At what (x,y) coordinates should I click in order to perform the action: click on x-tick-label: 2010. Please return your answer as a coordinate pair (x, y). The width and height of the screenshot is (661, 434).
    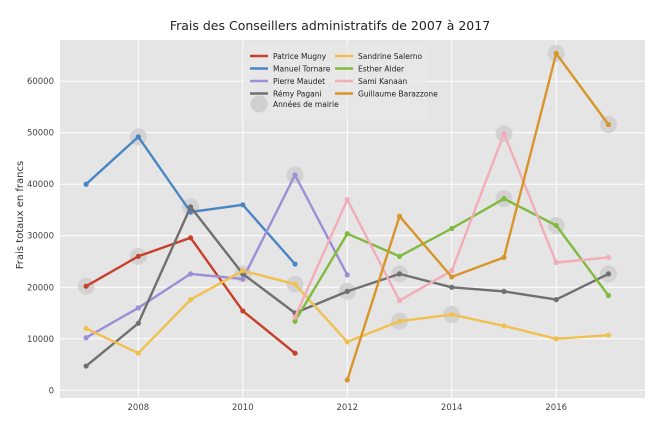
    Looking at the image, I should click on (243, 408).